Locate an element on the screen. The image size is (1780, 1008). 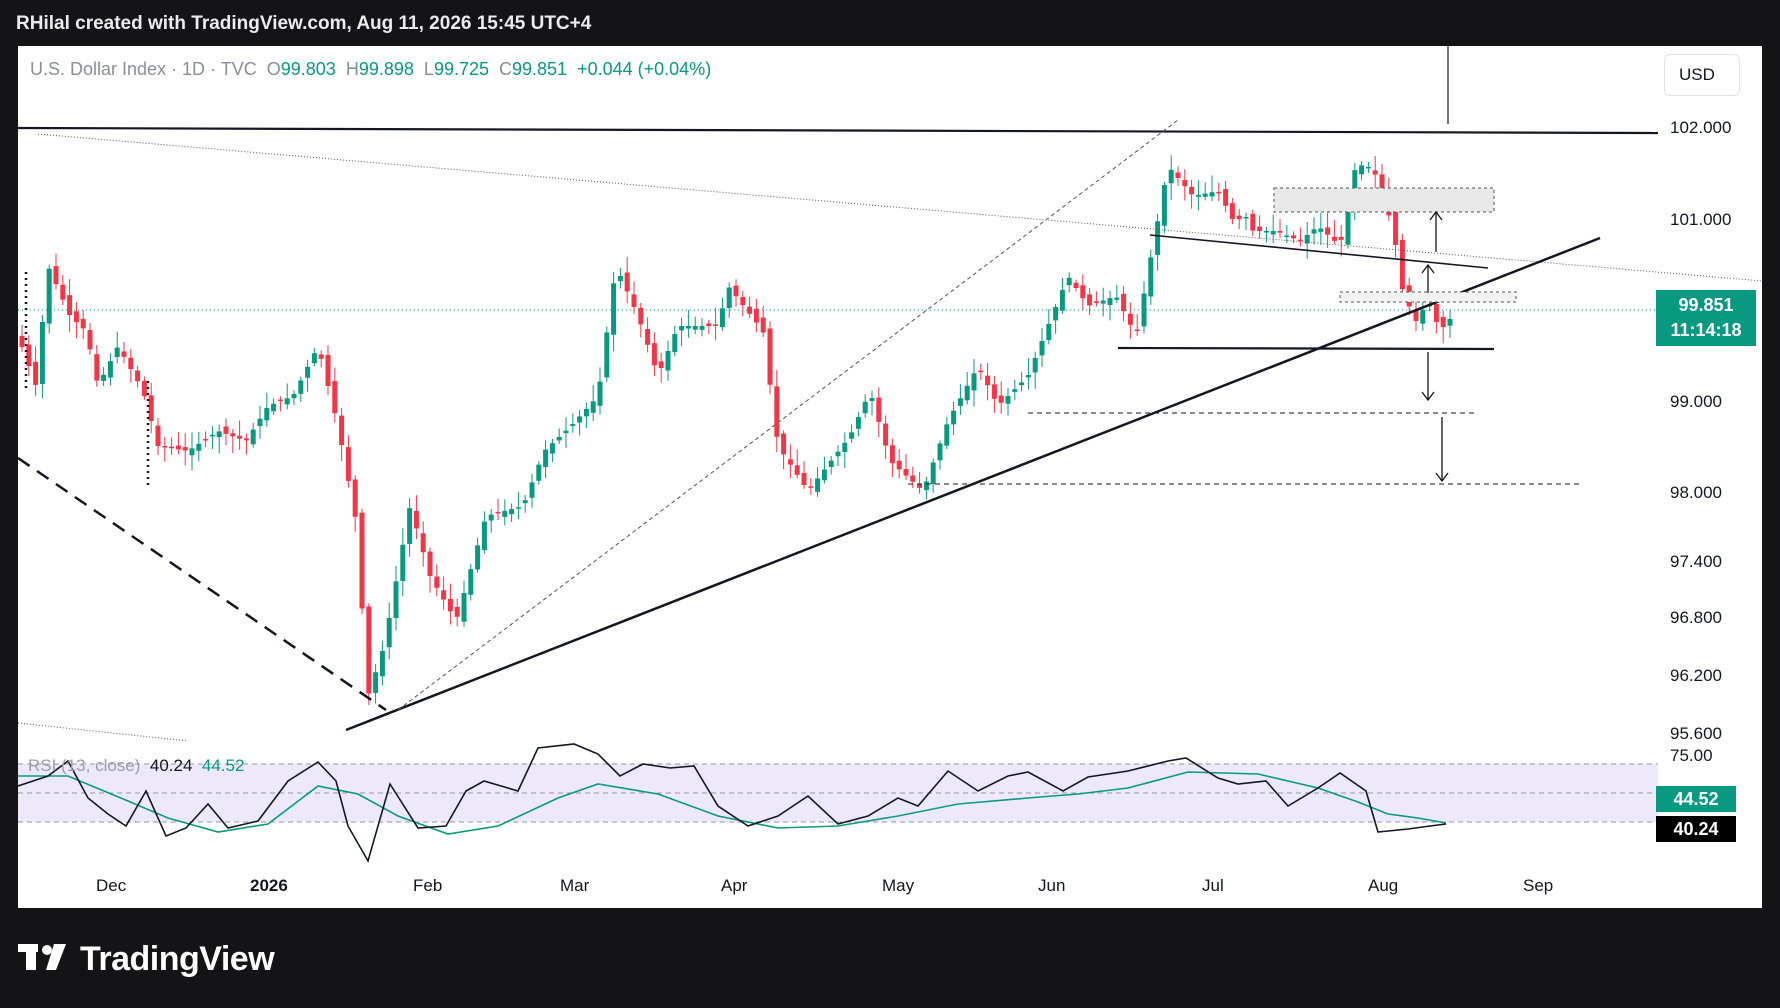
arrow-down-second-head is located at coordinates (1442, 477).